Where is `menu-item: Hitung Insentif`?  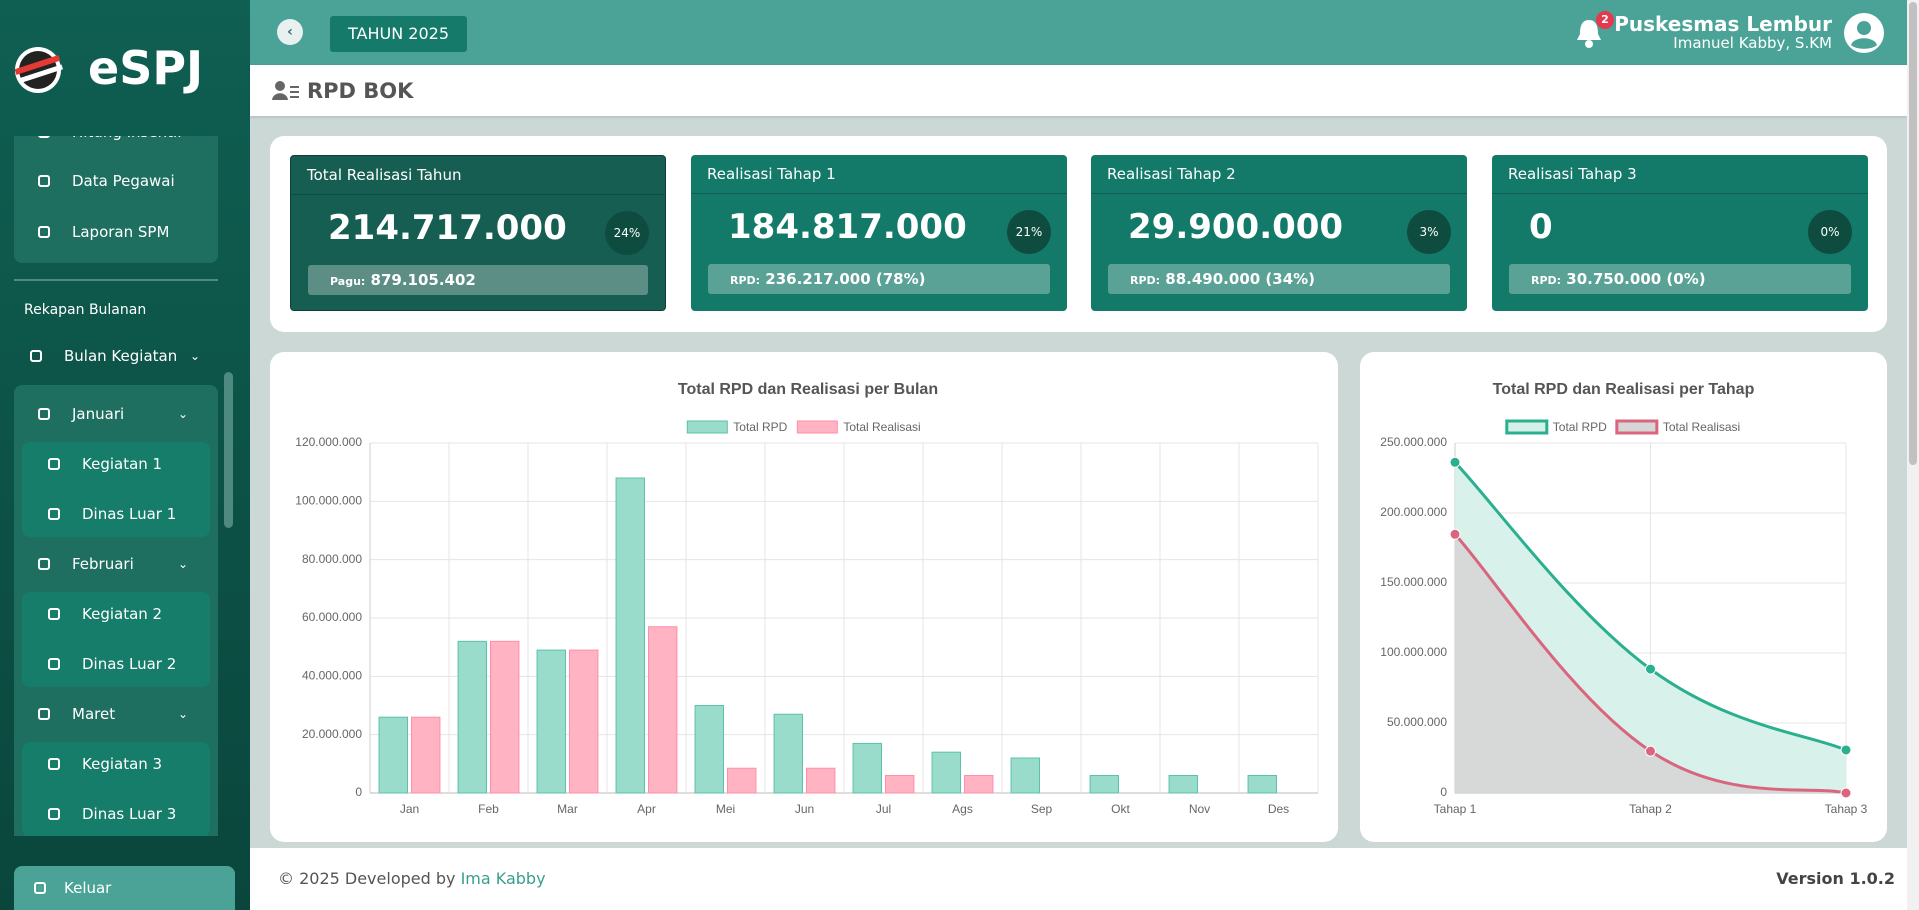 menu-item: Hitung Insentif is located at coordinates (127, 139).